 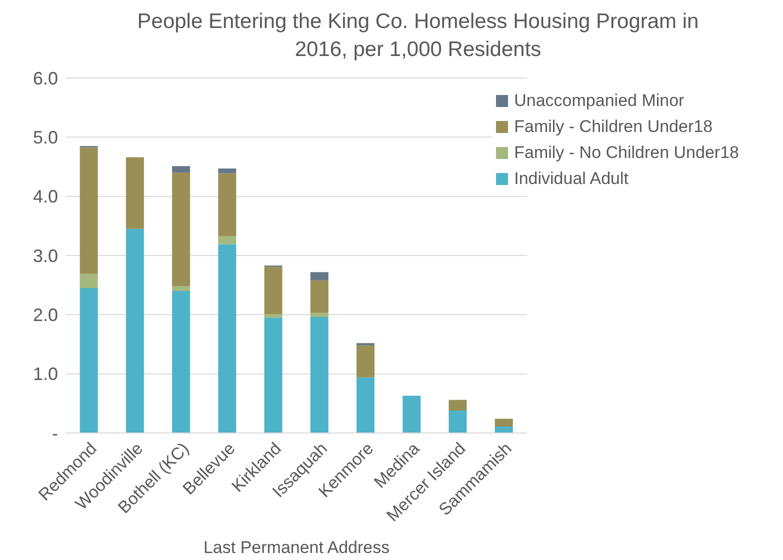 I want to click on y-tick-label: 1.0, so click(x=45, y=374).